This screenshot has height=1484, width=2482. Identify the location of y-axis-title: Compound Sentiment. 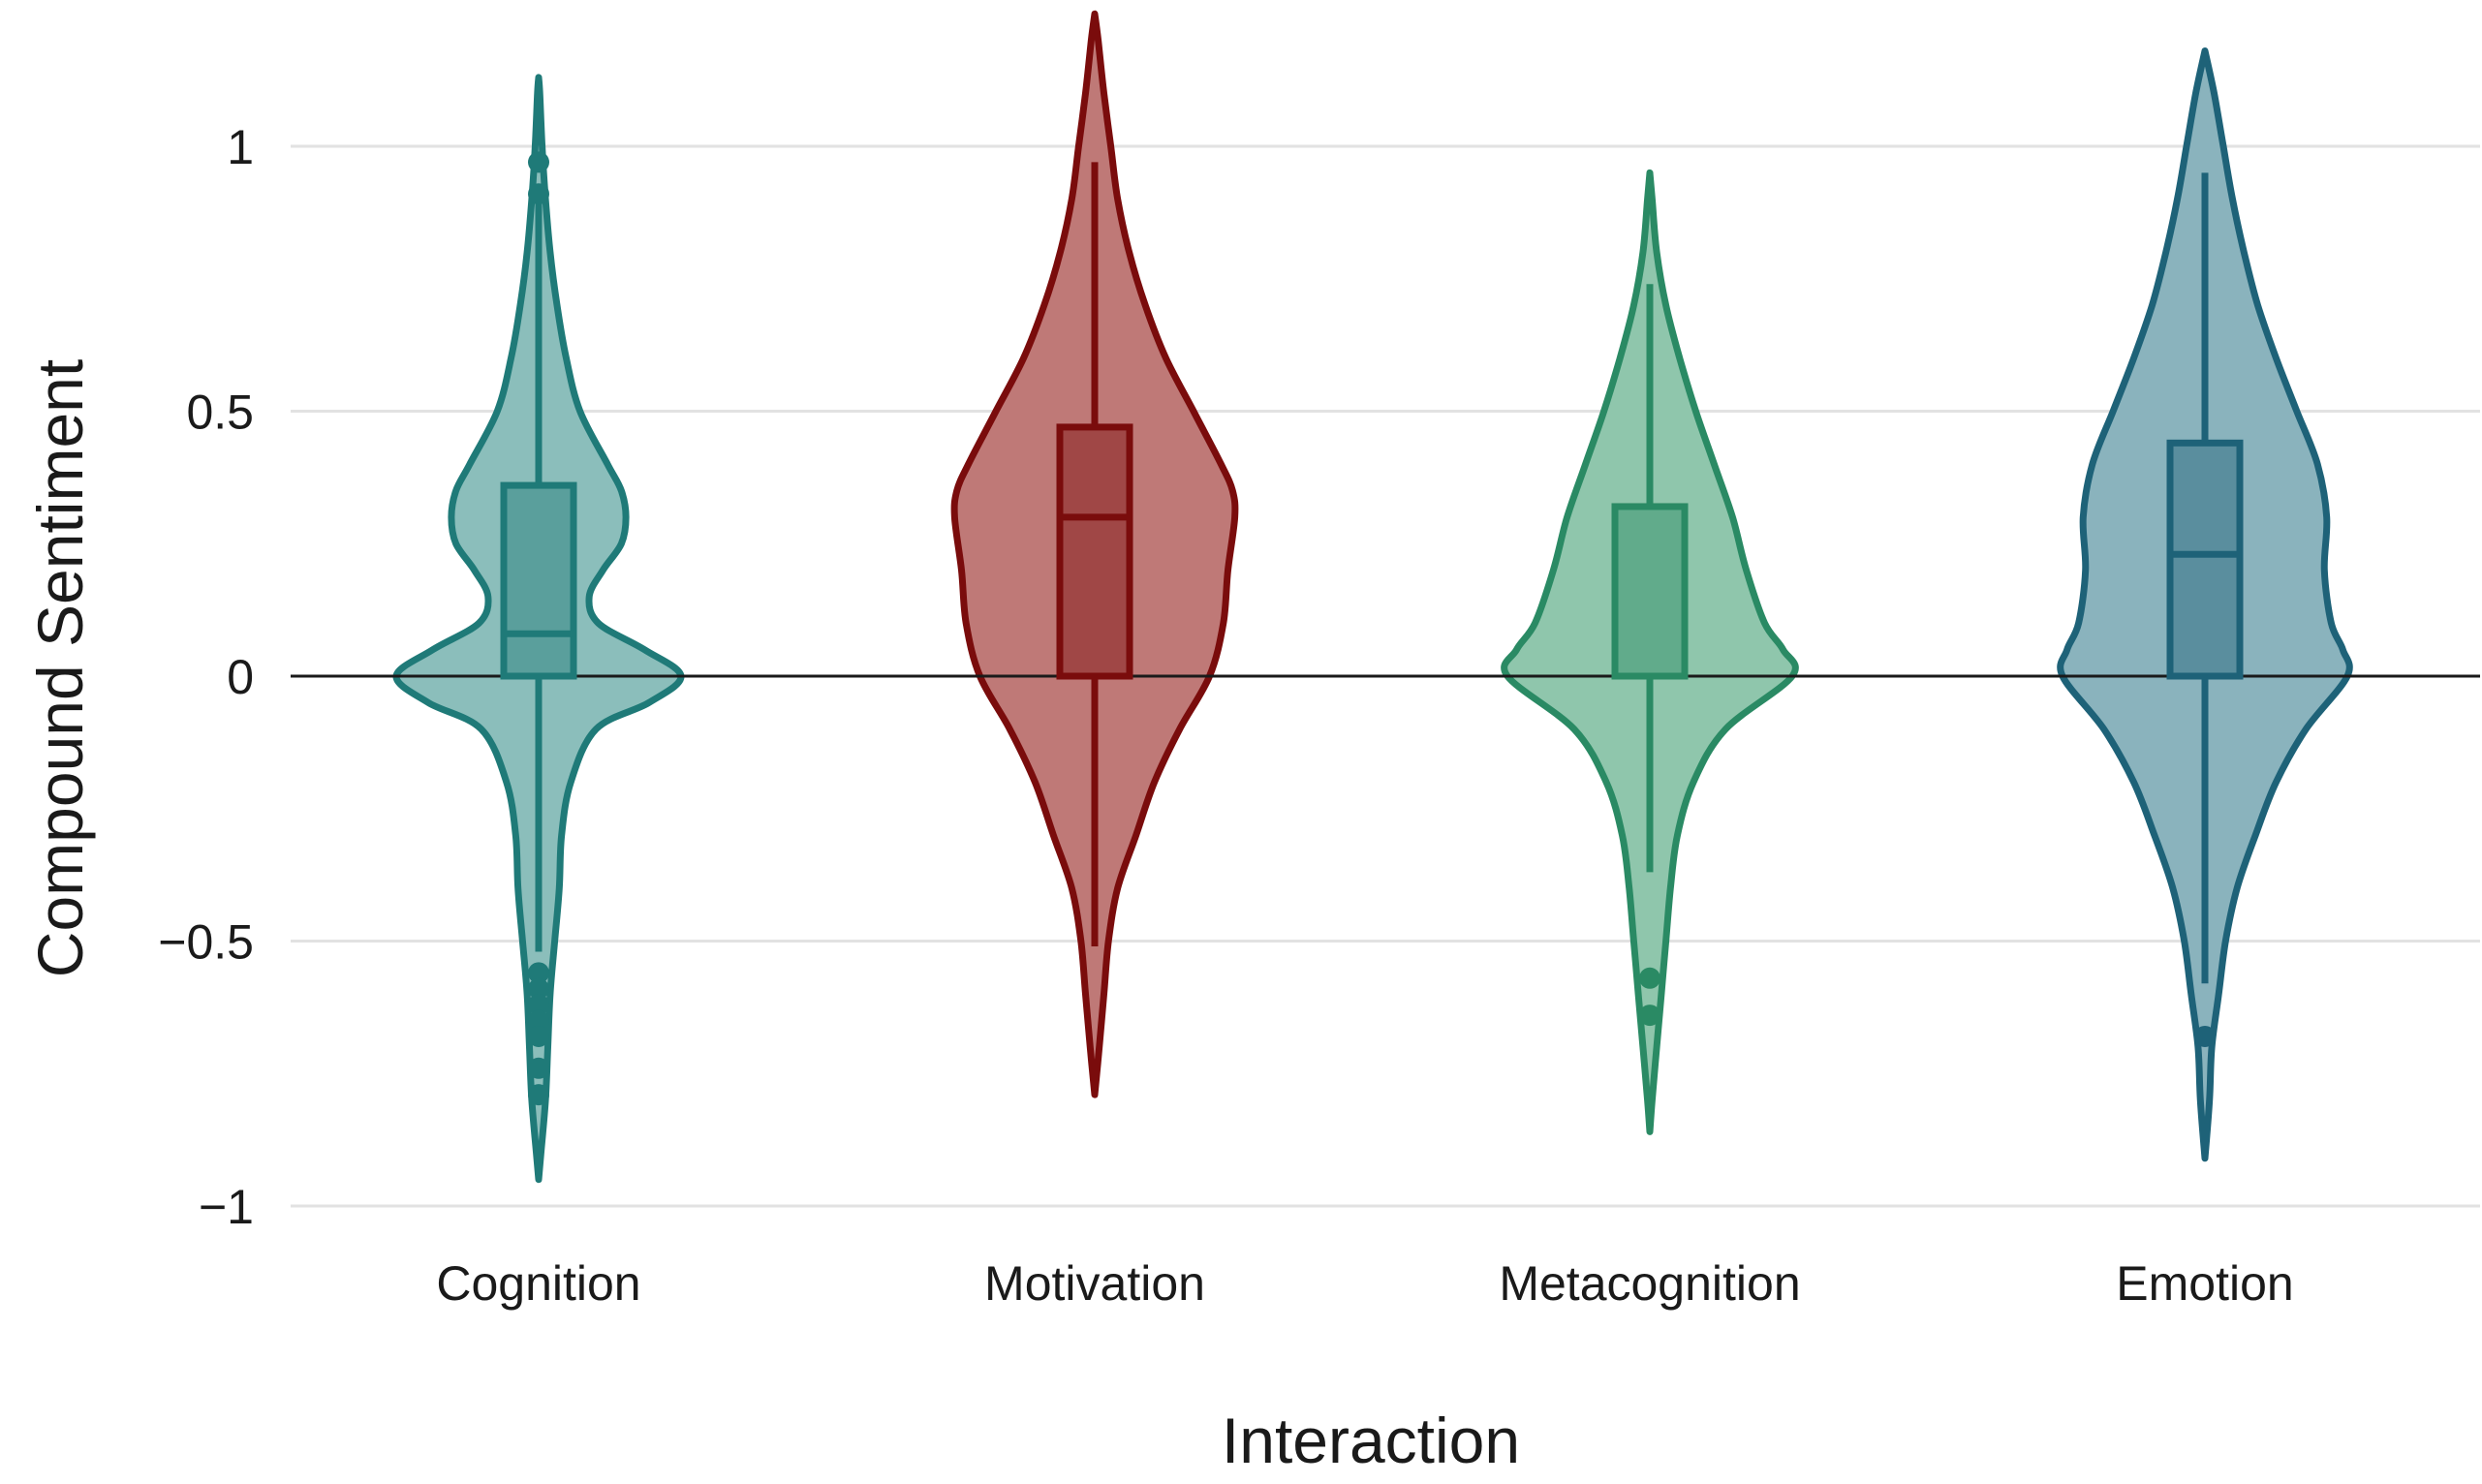
(60, 668).